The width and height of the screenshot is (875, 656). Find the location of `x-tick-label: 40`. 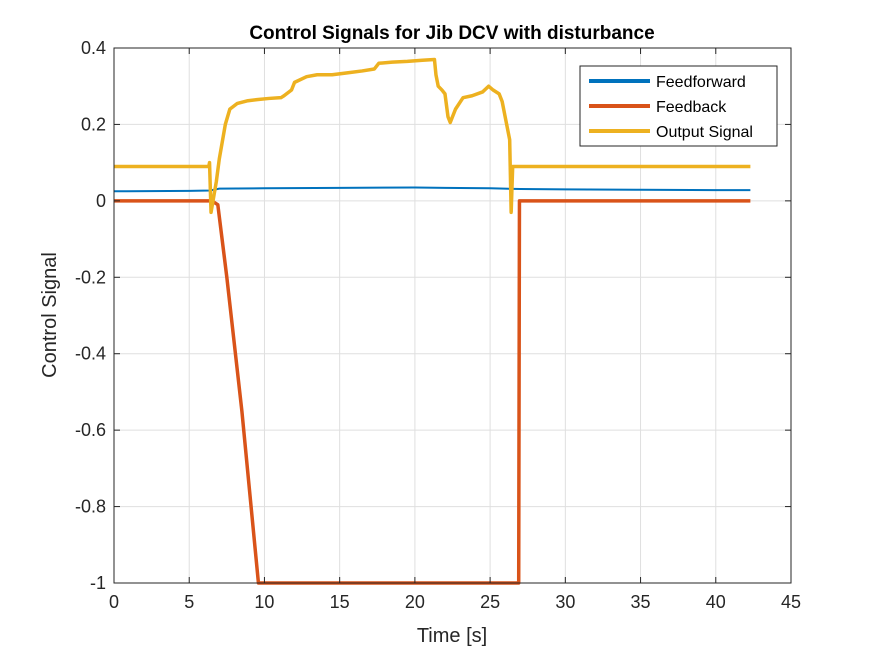

x-tick-label: 40 is located at coordinates (716, 602).